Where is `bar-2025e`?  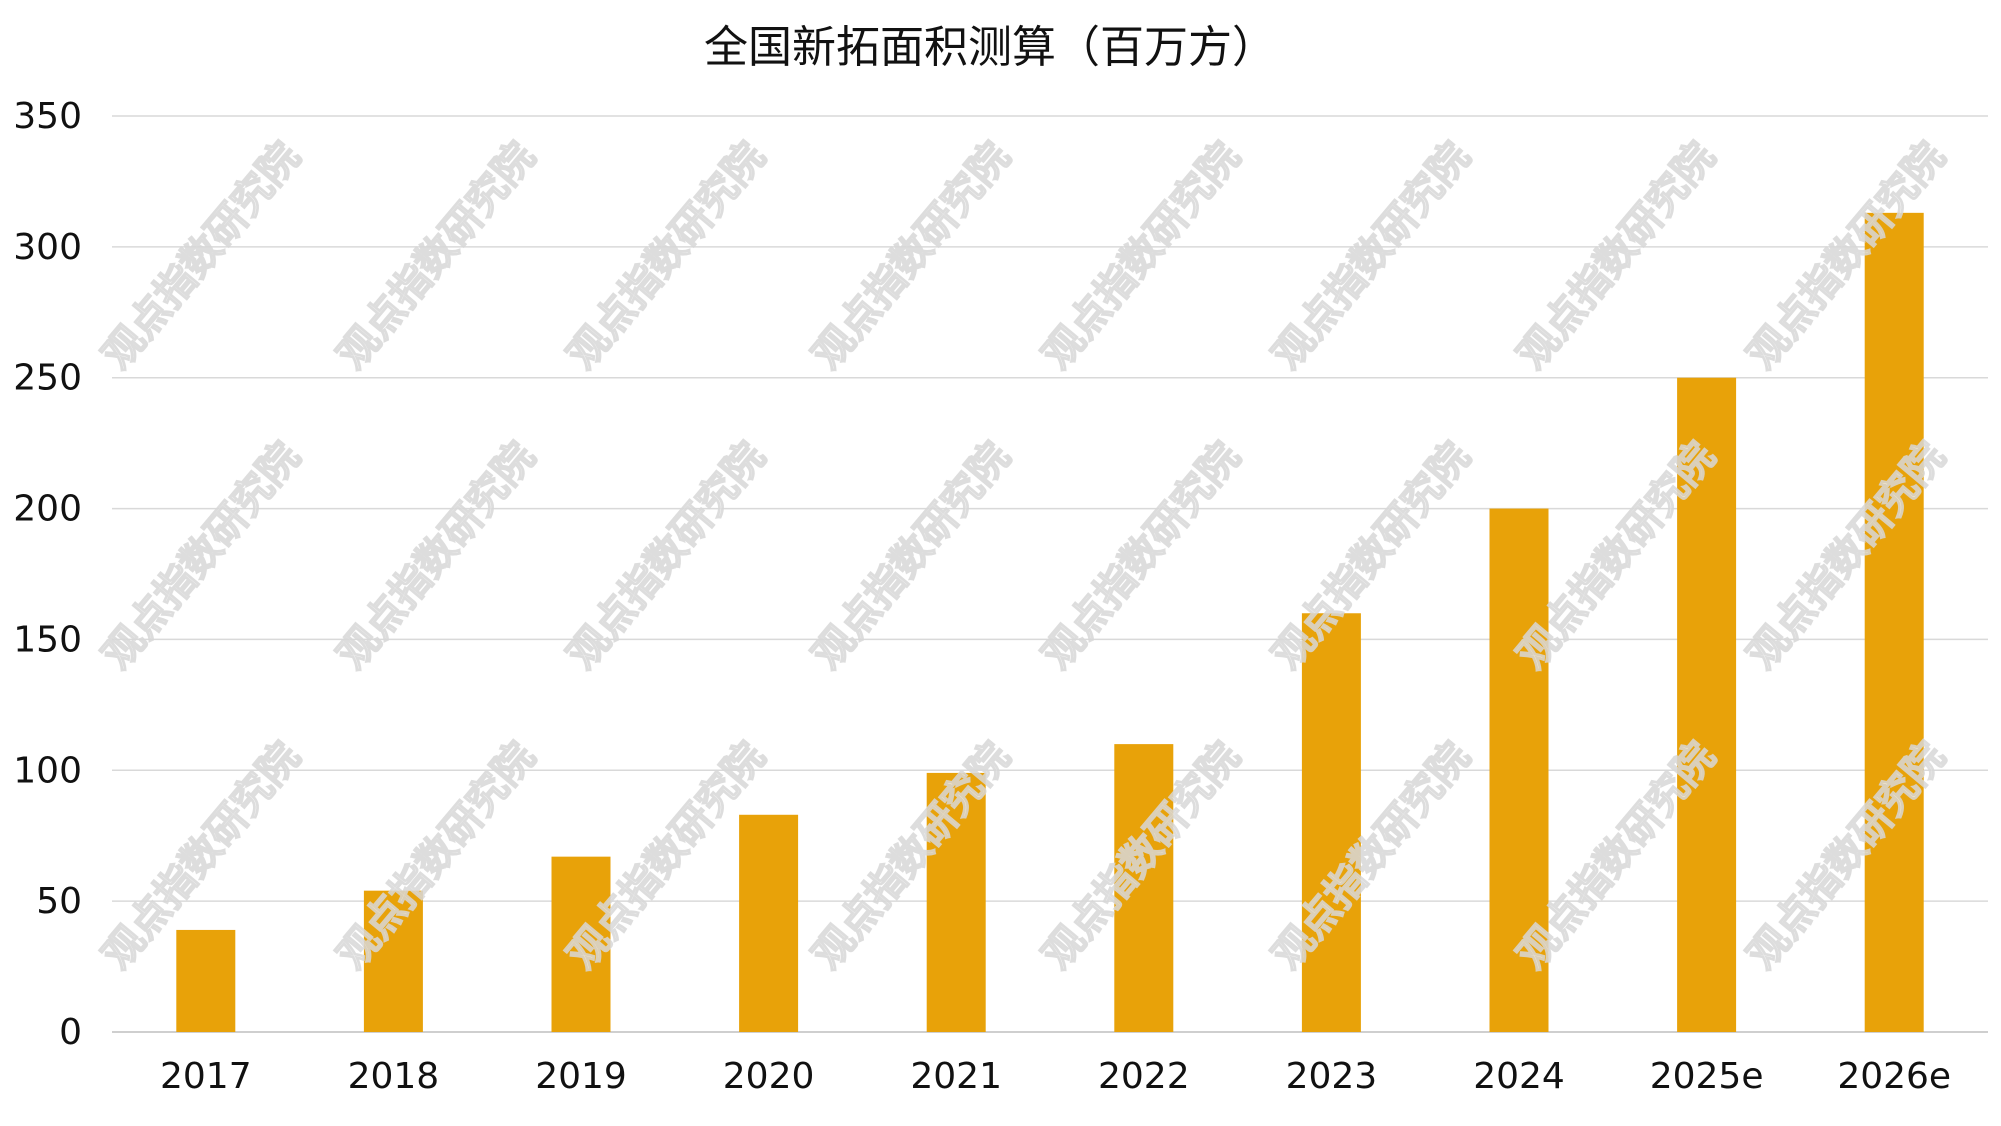
bar-2025e is located at coordinates (1707, 704).